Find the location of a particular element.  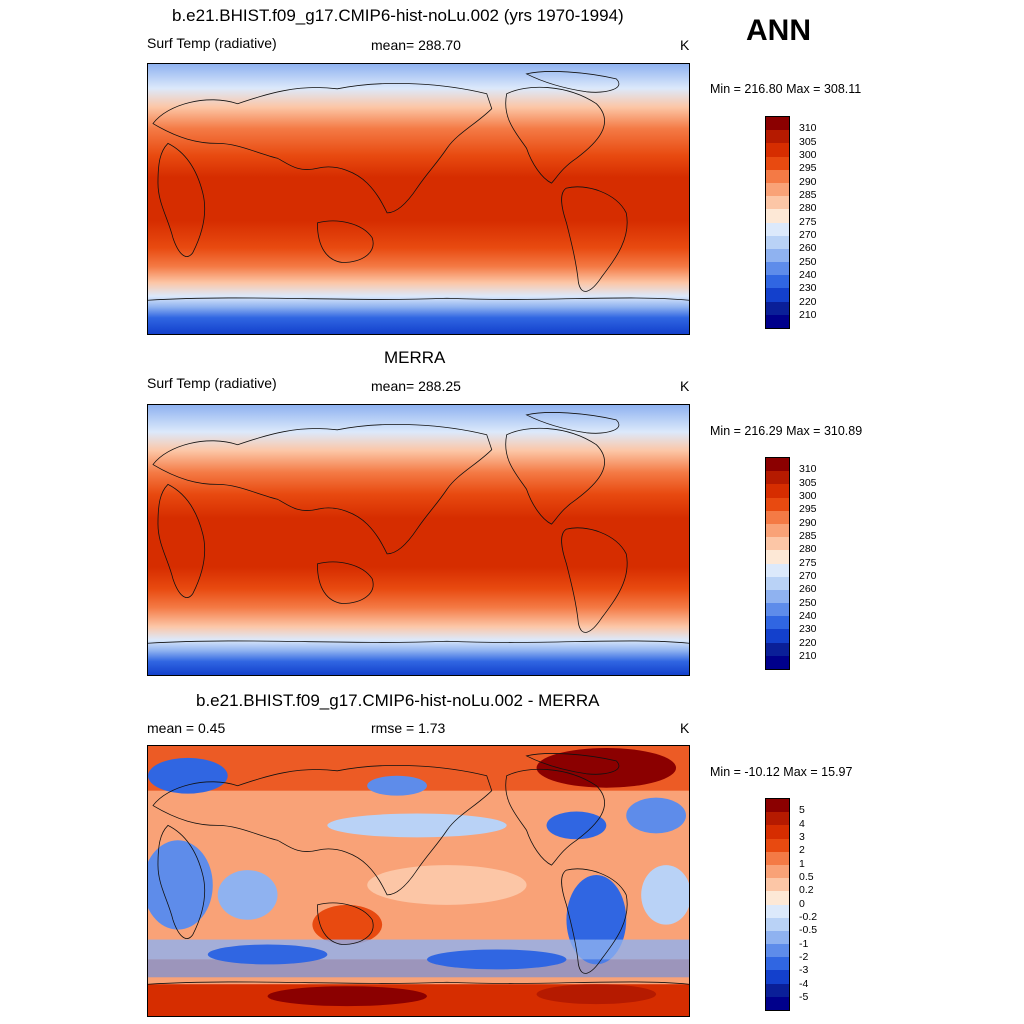

colorbar-tick-label: 210 is located at coordinates (808, 656).